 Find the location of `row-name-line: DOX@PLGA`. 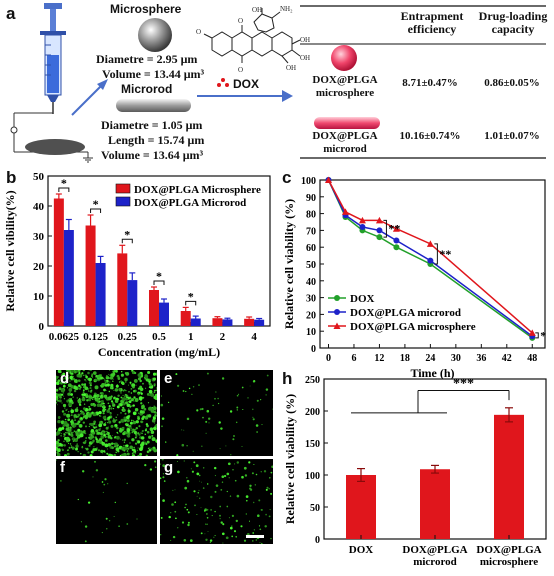

row-name-line: DOX@PLGA is located at coordinates (345, 136).